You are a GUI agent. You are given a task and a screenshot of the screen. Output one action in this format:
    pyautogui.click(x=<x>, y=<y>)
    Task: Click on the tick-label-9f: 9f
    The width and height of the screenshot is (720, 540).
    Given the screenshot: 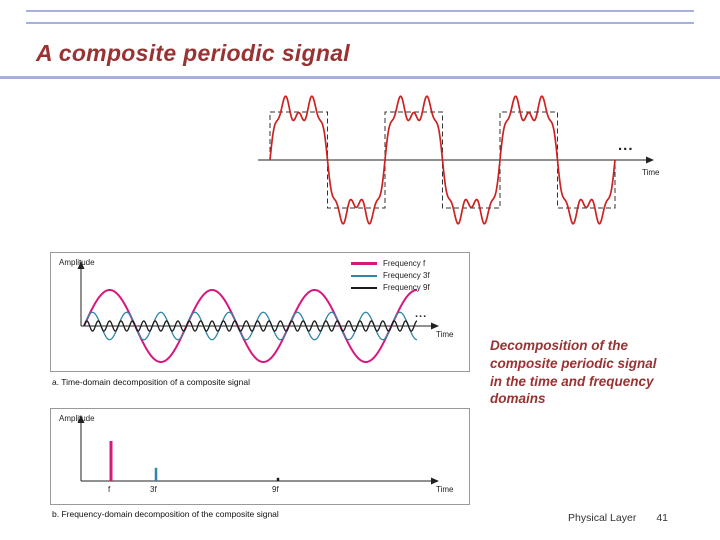 What is the action you would take?
    pyautogui.click(x=275, y=489)
    